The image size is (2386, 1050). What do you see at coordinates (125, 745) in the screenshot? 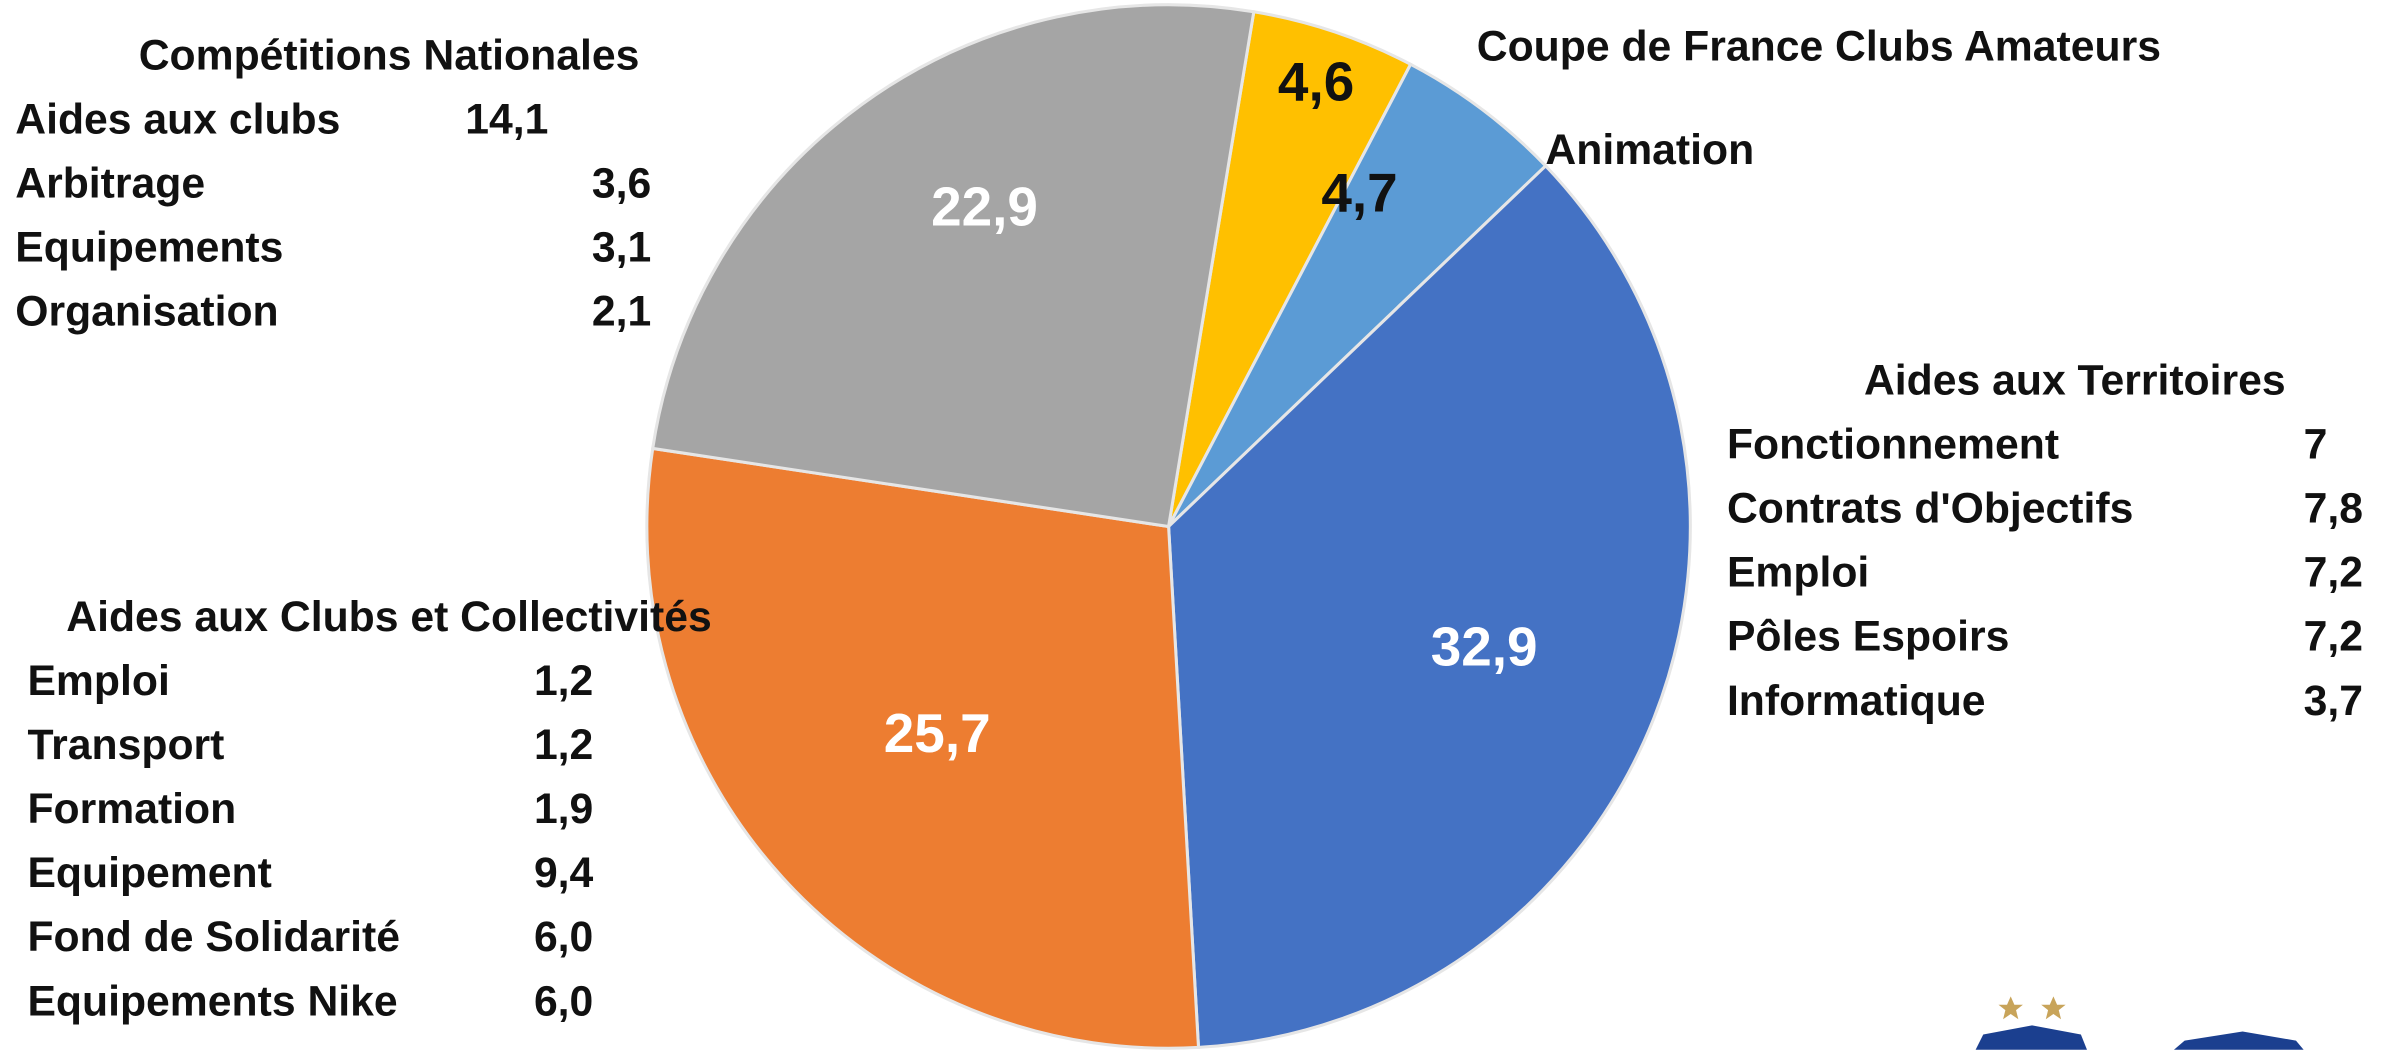
I see `detail-label: Transport` at bounding box center [125, 745].